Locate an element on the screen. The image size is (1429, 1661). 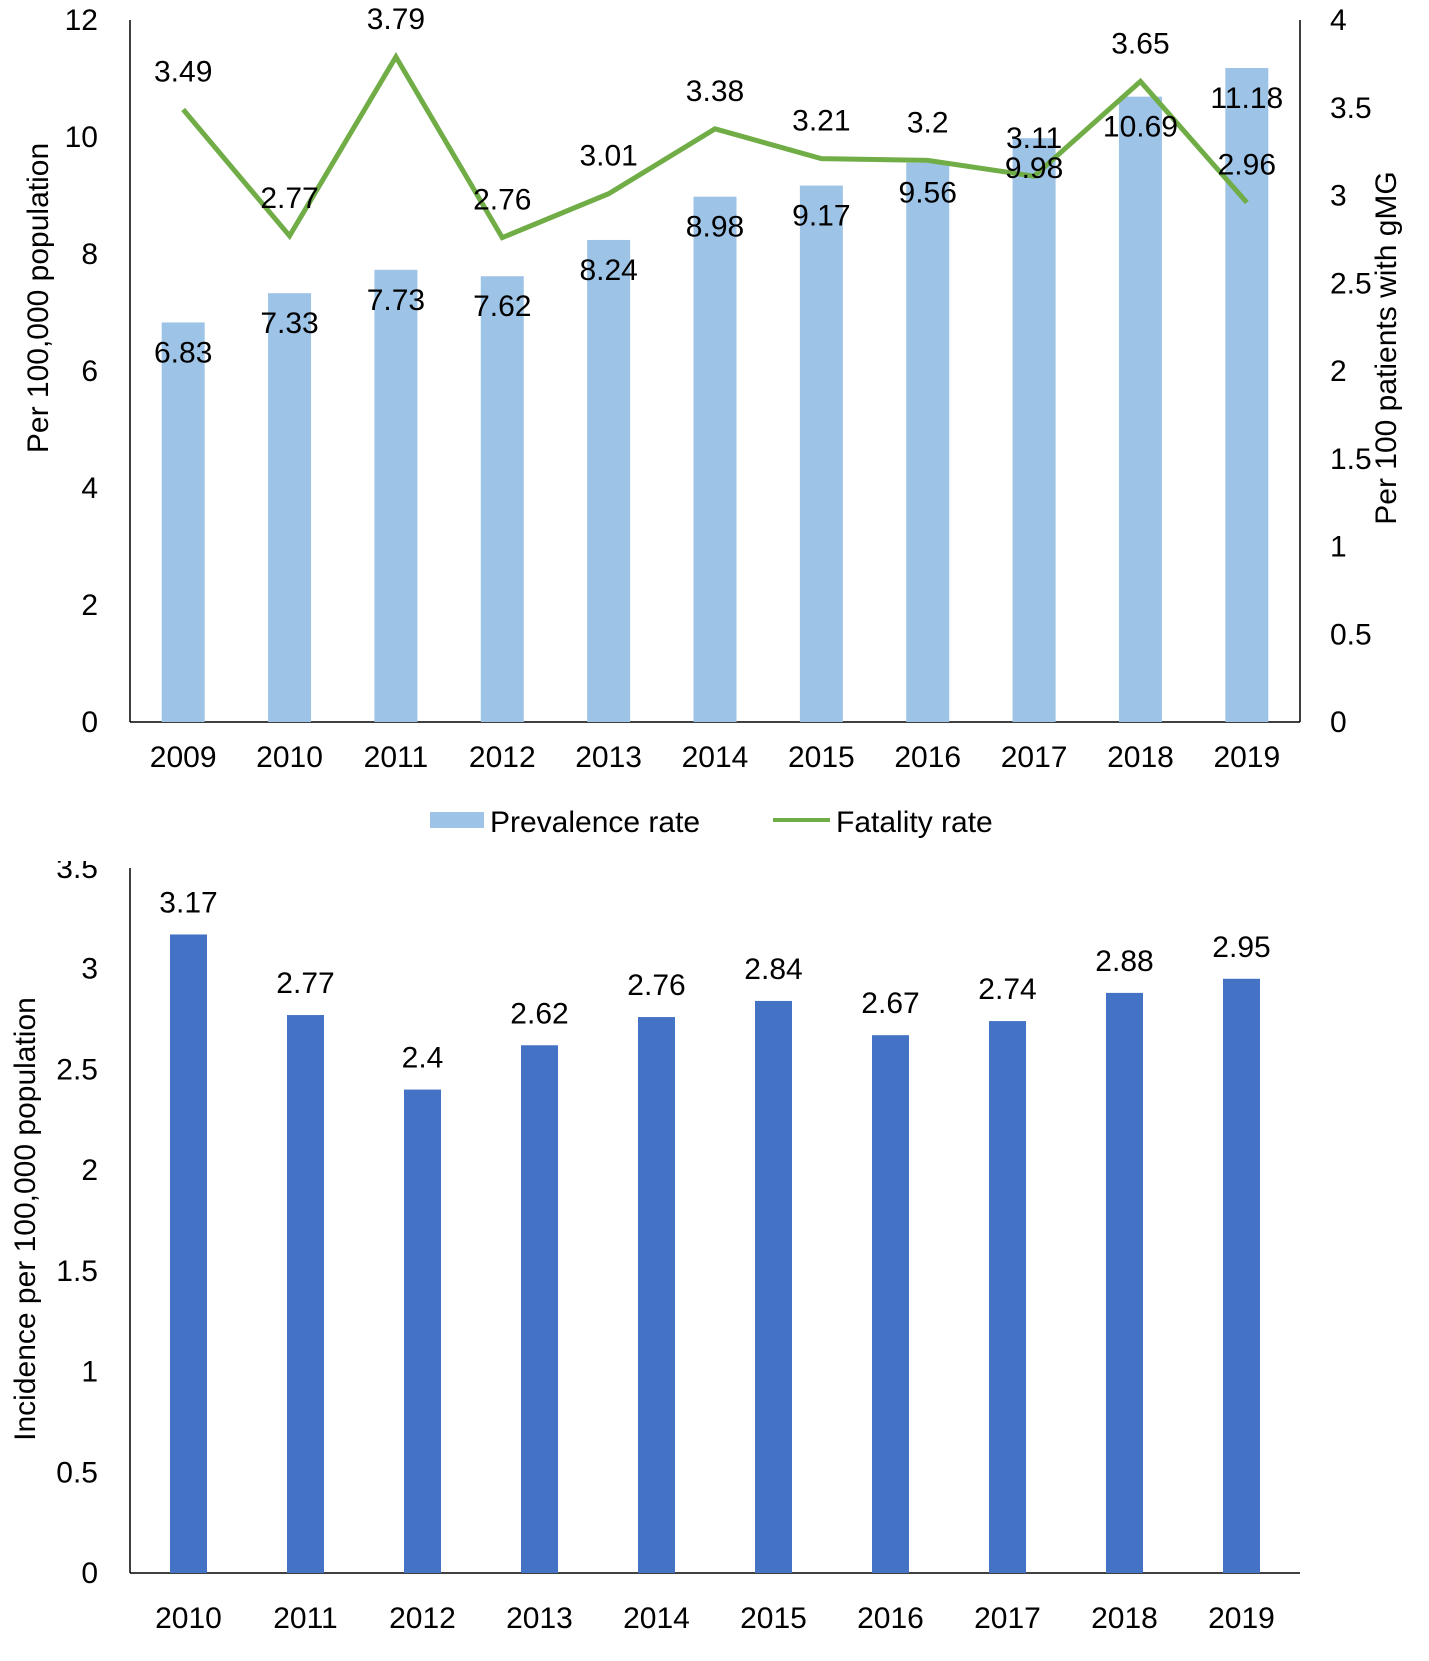
prevalence-data-label: 7.73 is located at coordinates (396, 300).